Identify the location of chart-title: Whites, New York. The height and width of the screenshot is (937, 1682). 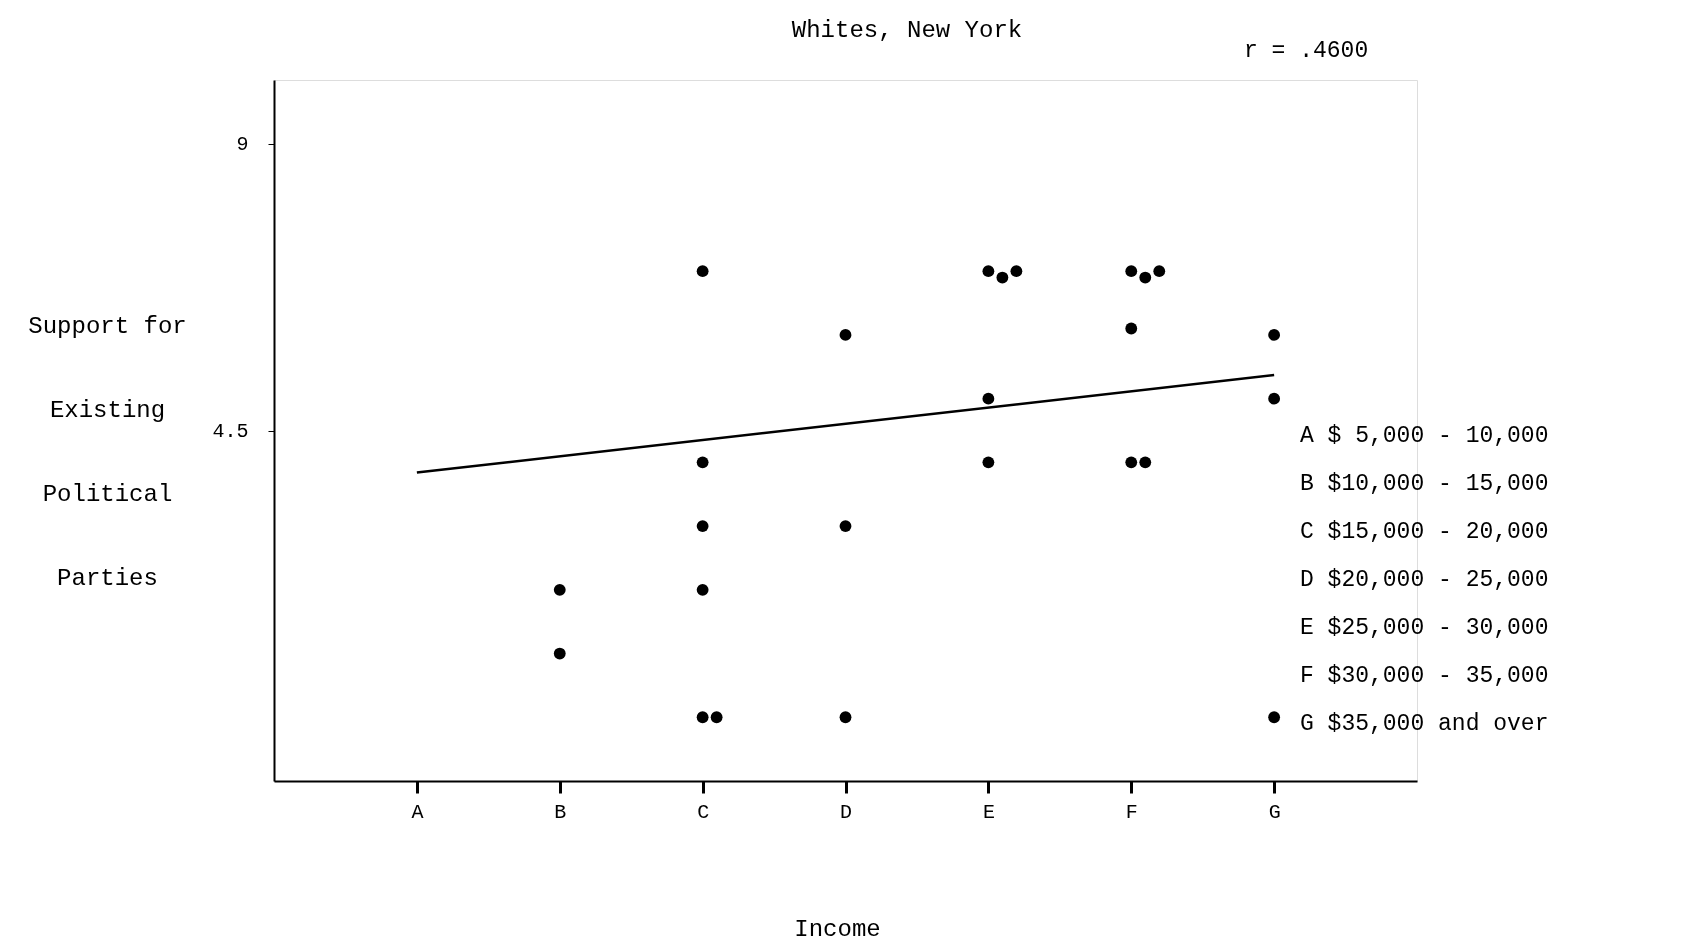
(907, 30).